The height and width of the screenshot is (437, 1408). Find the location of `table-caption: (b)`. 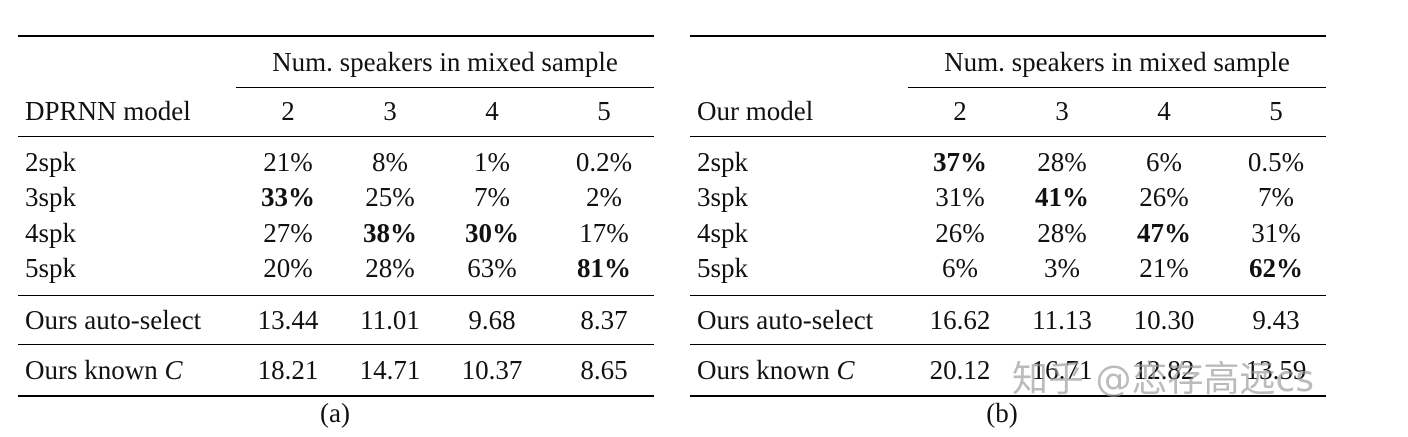

table-caption: (b) is located at coordinates (1002, 413).